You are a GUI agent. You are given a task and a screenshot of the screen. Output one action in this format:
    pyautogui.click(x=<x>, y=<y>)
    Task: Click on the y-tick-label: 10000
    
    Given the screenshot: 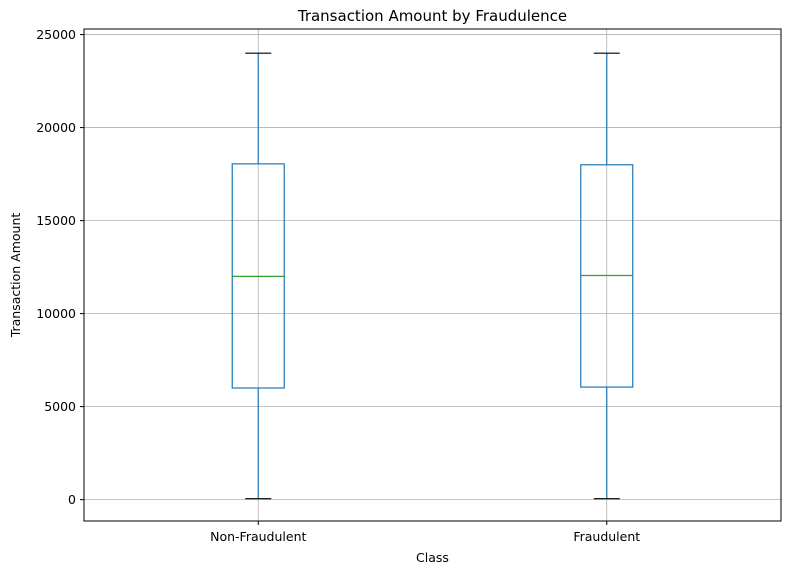 What is the action you would take?
    pyautogui.click(x=56, y=313)
    